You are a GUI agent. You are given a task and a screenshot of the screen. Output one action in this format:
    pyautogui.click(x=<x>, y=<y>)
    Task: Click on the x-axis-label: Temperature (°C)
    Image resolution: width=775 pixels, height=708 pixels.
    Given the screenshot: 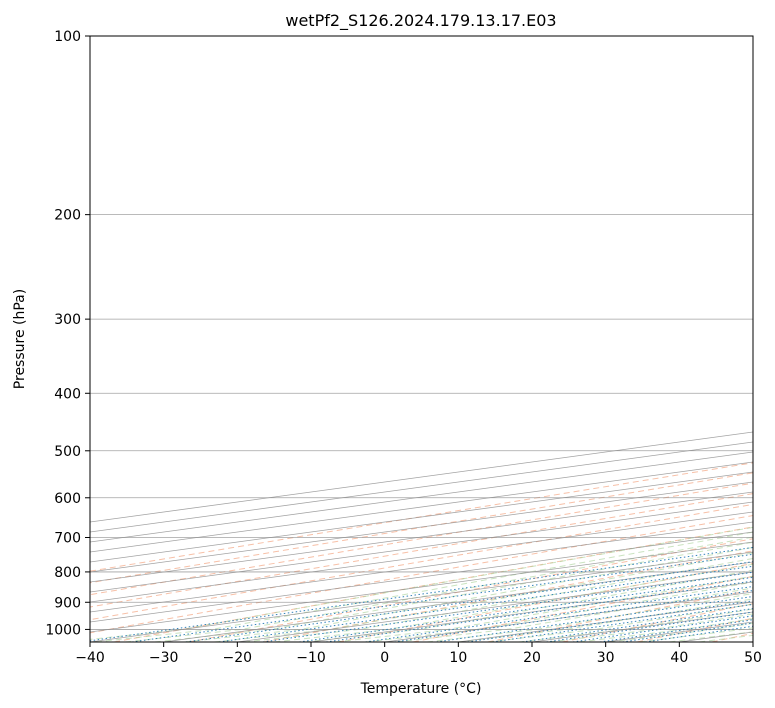 What is the action you would take?
    pyautogui.click(x=421, y=689)
    